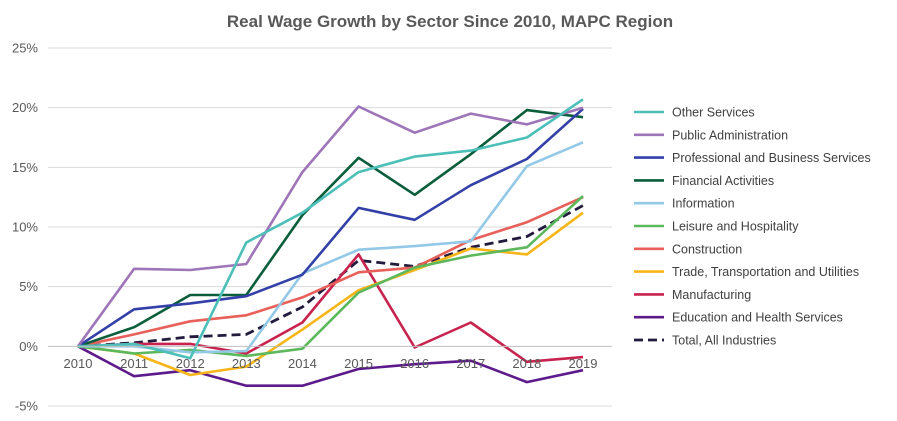  What do you see at coordinates (27, 406) in the screenshot?
I see `y-tick-label: -5%` at bounding box center [27, 406].